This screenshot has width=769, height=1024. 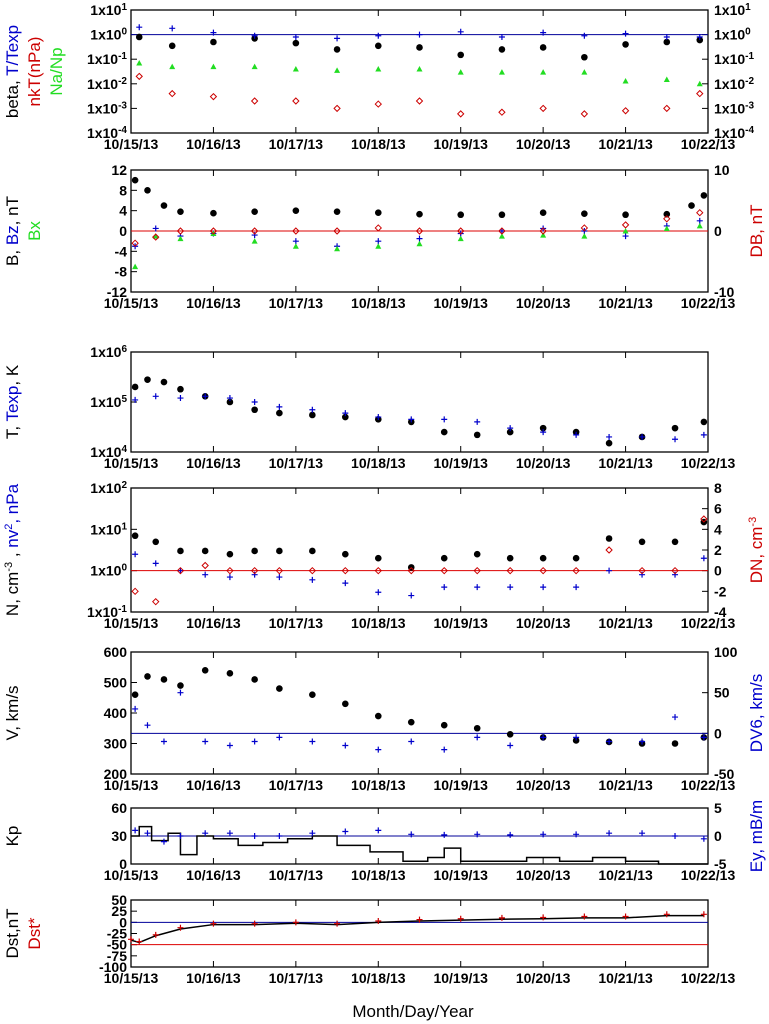 I want to click on y2-tick-label: -4, so click(x=720, y=612).